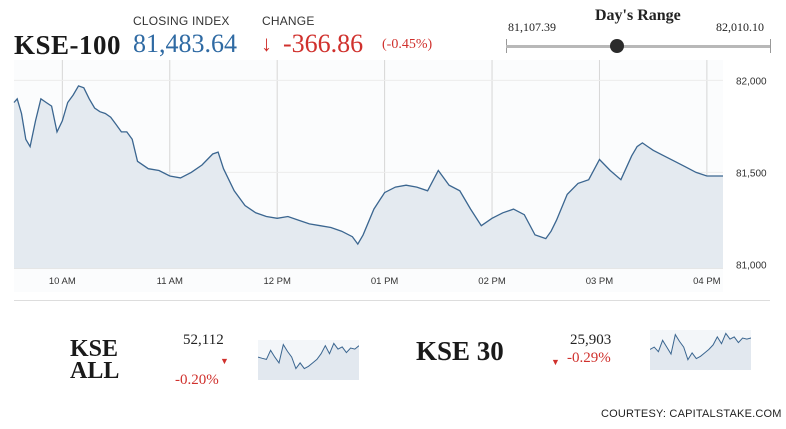  I want to click on closing-index-value: 81,483.64, so click(185, 43).